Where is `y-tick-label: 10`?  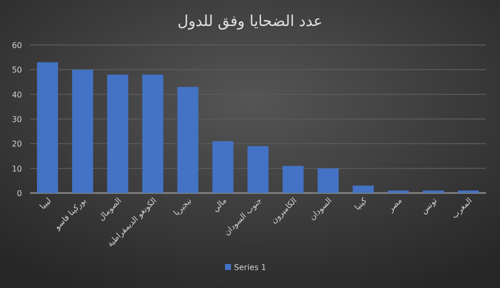
y-tick-label: 10 is located at coordinates (17, 169).